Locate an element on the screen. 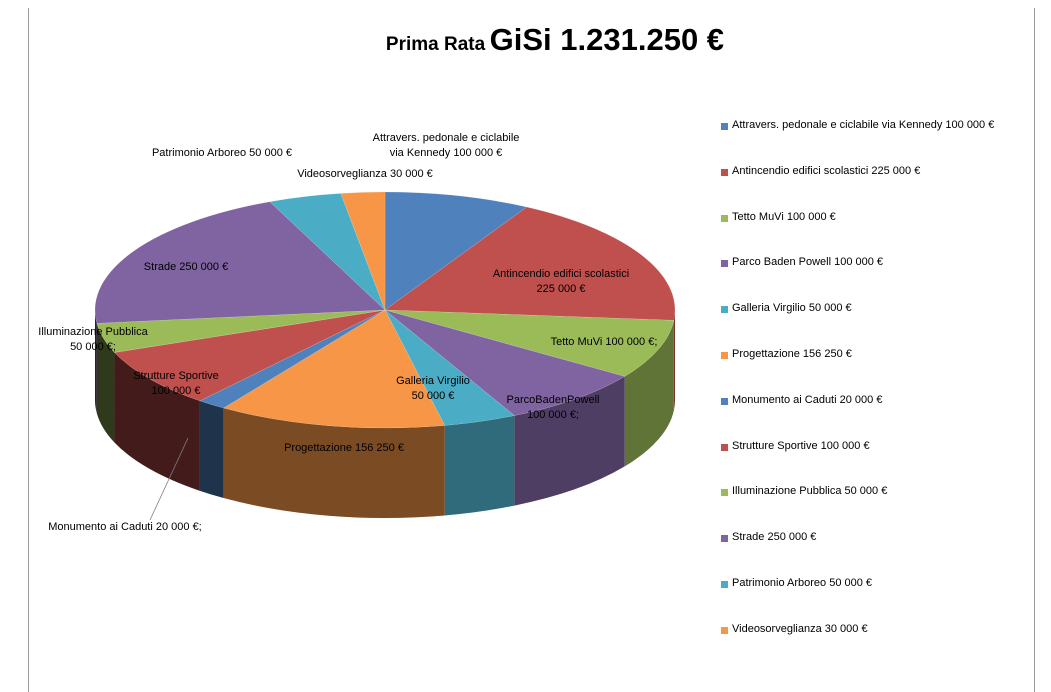 The height and width of the screenshot is (692, 1051). legend-item-1: Antincendio edifici scolastici 225 000 € is located at coordinates (876, 188).